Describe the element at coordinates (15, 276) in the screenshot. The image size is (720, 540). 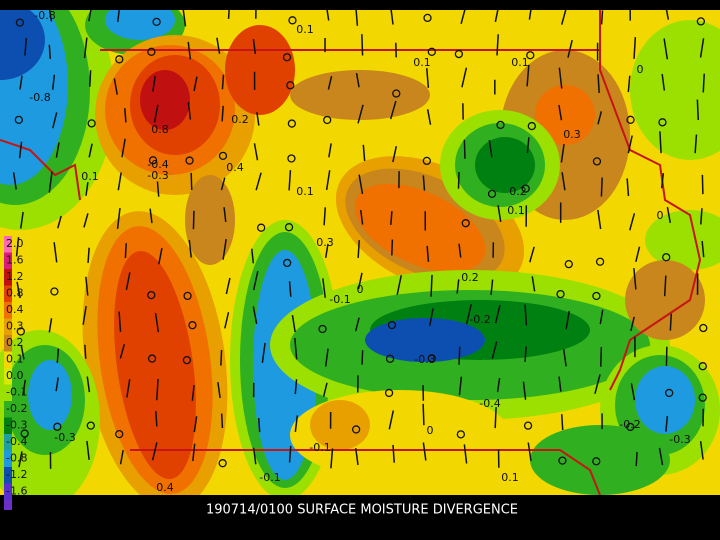
I see `legend-label: 1.2` at that location.